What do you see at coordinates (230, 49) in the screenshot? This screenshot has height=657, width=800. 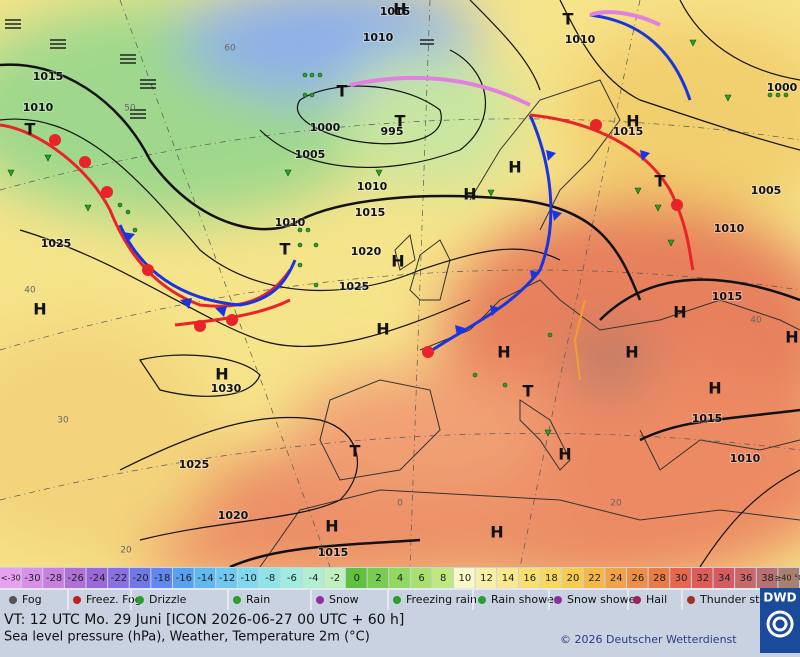 I see `isotherm-label: 60` at bounding box center [230, 49].